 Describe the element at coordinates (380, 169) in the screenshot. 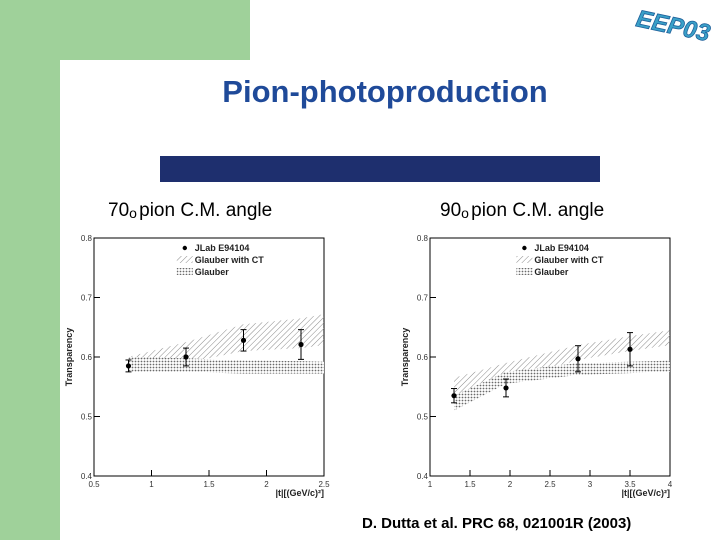

I see `title-divider` at that location.